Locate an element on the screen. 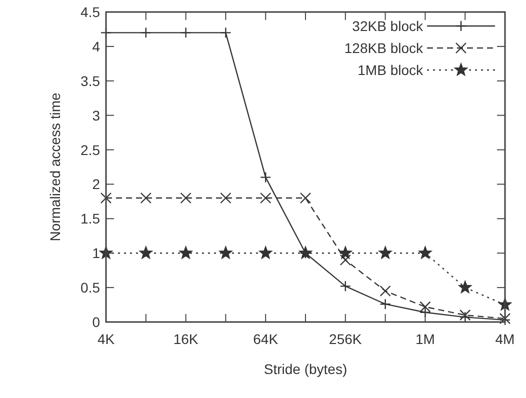  x-tick-label: 1M is located at coordinates (425, 339).